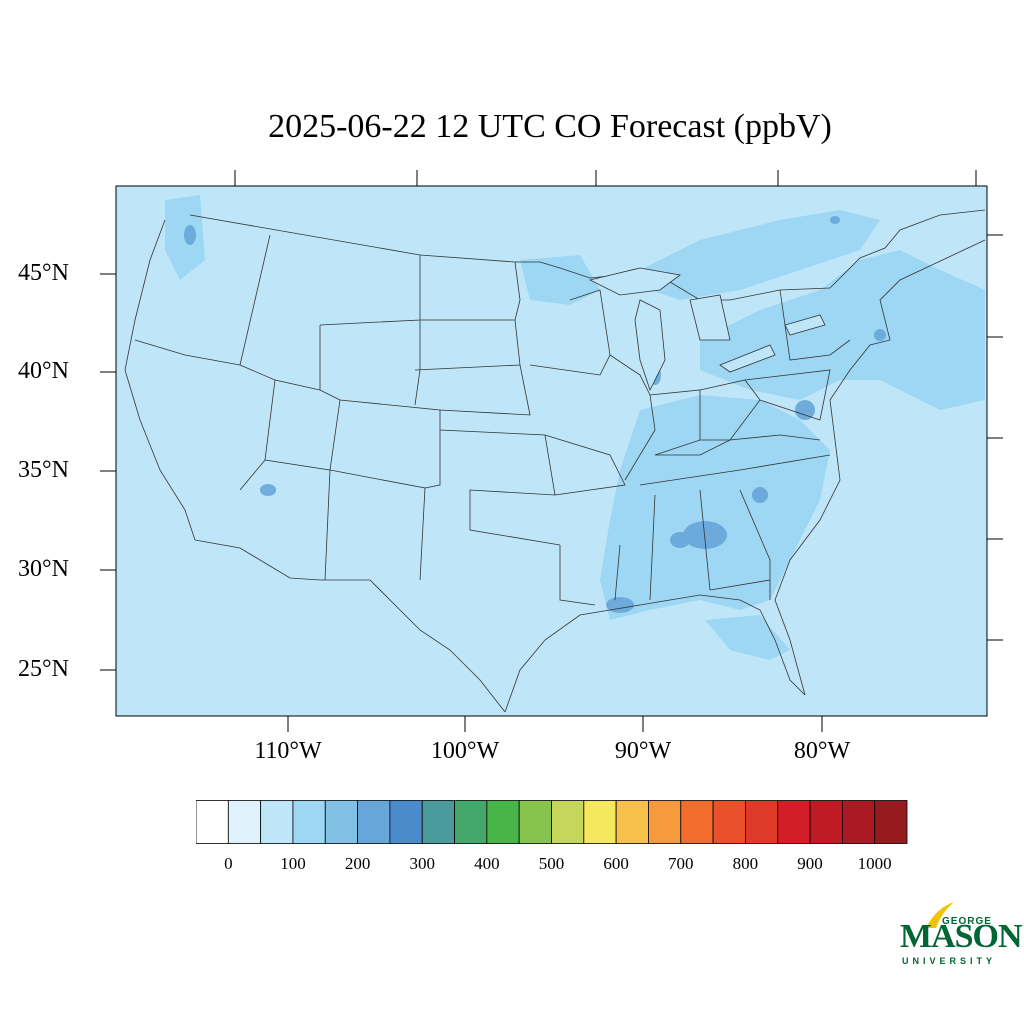 The height and width of the screenshot is (1029, 1024). I want to click on gulf-coast, so click(655, 653).